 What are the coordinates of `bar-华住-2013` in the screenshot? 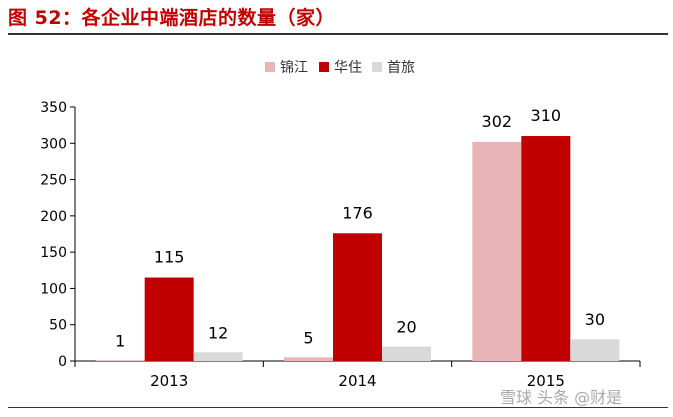 It's located at (169, 319).